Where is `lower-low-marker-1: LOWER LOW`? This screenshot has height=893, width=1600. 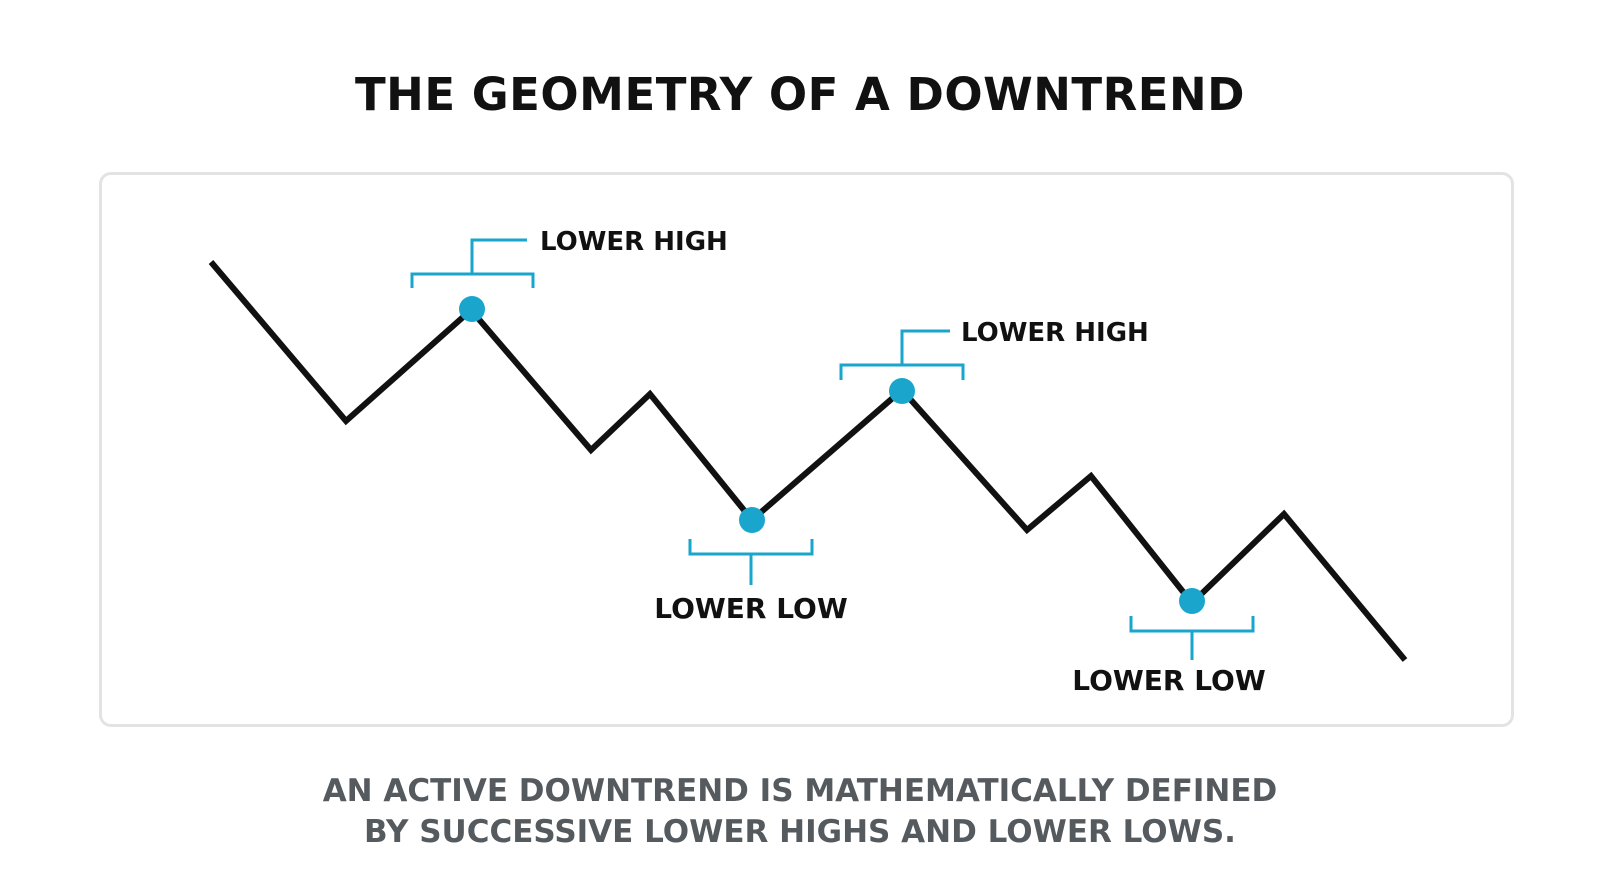 lower-low-marker-1: LOWER LOW is located at coordinates (751, 566).